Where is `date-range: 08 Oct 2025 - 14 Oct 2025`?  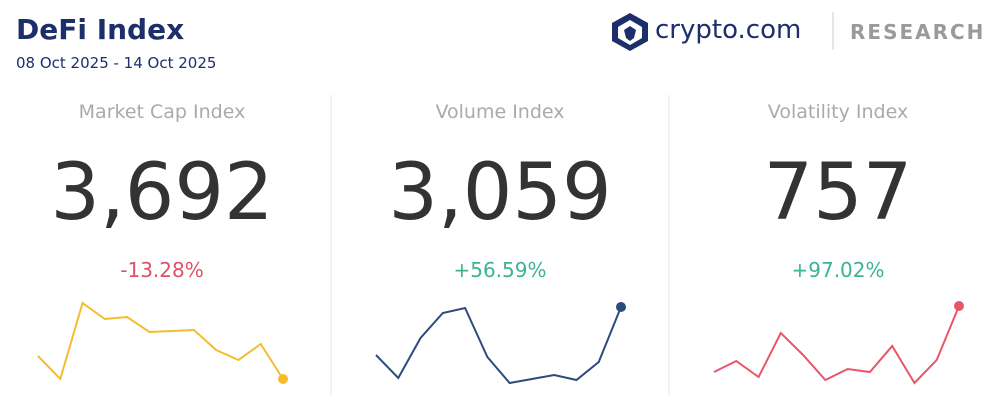 date-range: 08 Oct 2025 - 14 Oct 2025 is located at coordinates (116, 63).